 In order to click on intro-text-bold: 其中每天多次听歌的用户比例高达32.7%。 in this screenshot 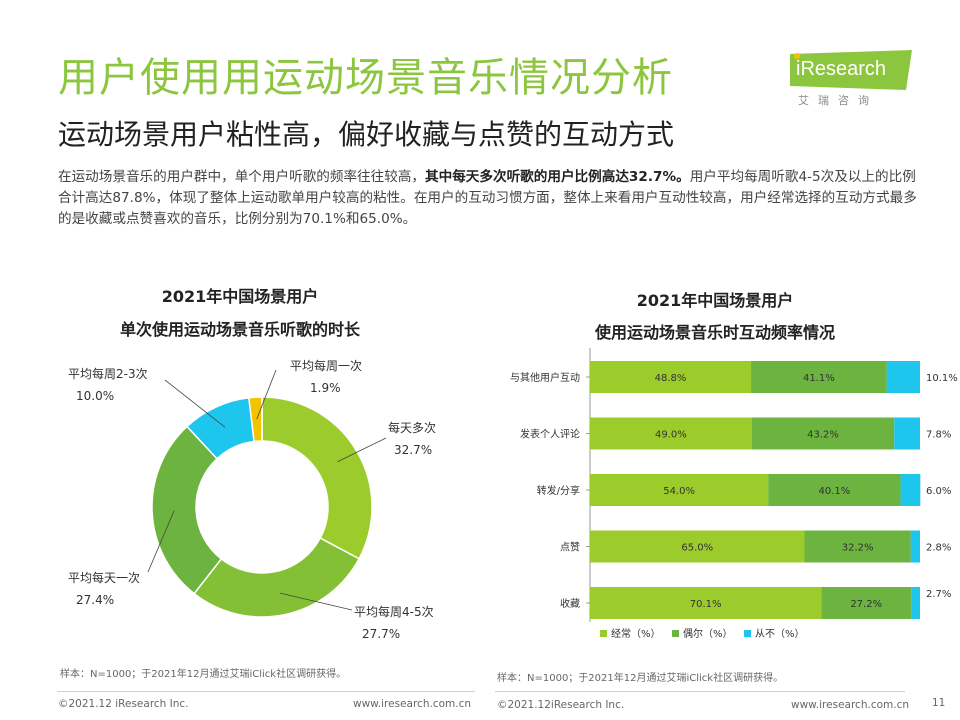, I will do `click(557, 177)`.